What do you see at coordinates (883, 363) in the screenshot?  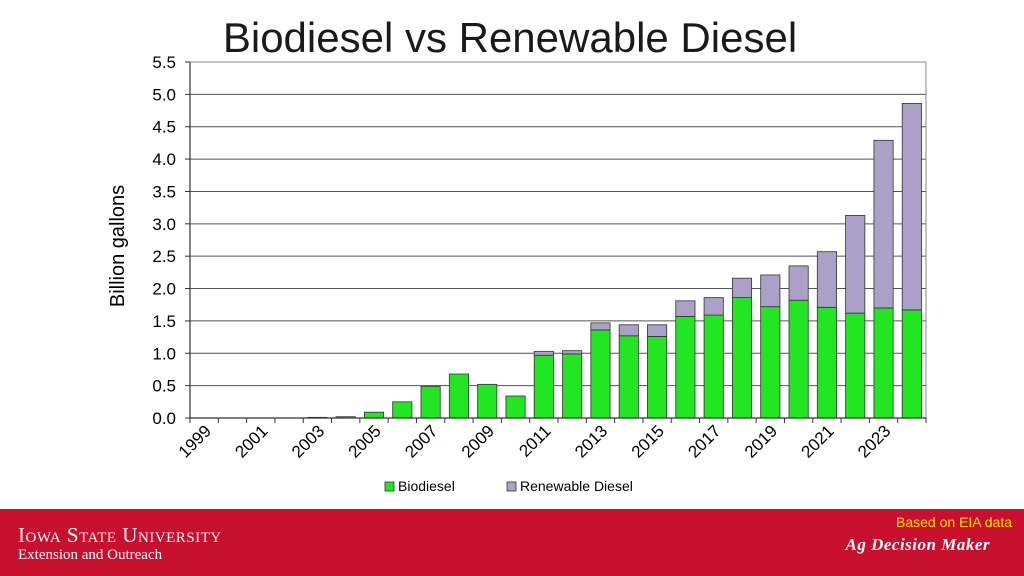 I see `bar-biodiesel-2023` at bounding box center [883, 363].